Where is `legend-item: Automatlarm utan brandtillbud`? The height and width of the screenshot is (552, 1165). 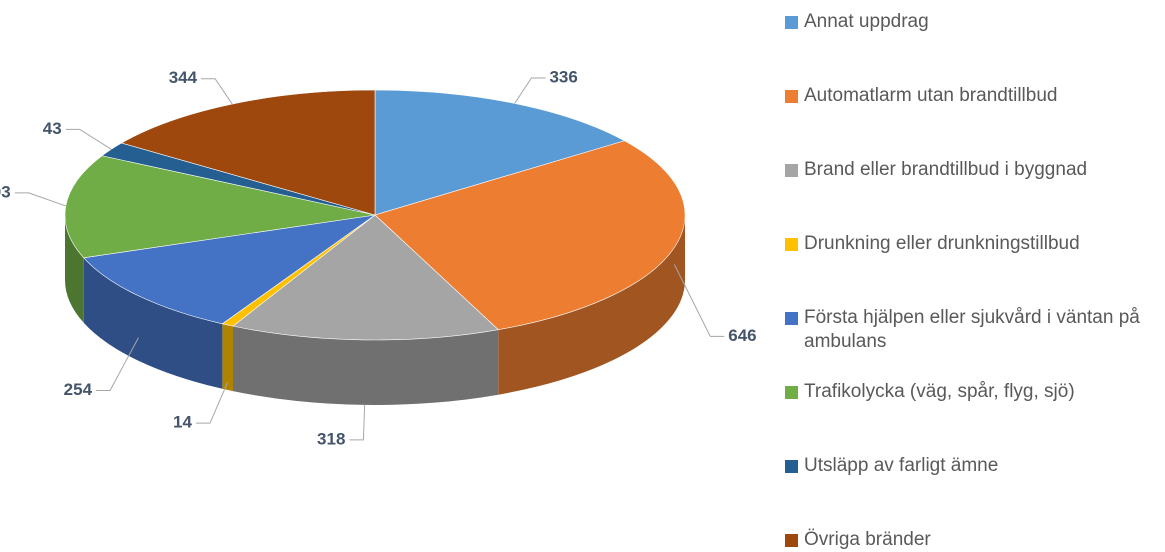
legend-item: Automatlarm utan brandtillbud is located at coordinates (921, 96).